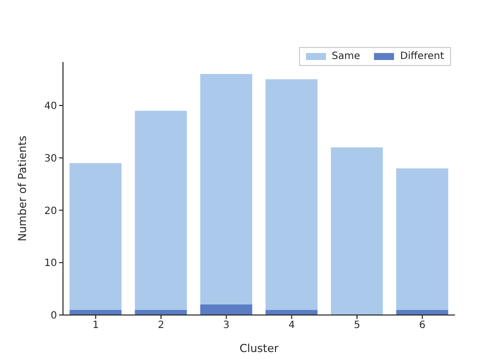 The height and width of the screenshot is (360, 504). Describe the element at coordinates (291, 326) in the screenshot. I see `x-tick-label: 4` at that location.